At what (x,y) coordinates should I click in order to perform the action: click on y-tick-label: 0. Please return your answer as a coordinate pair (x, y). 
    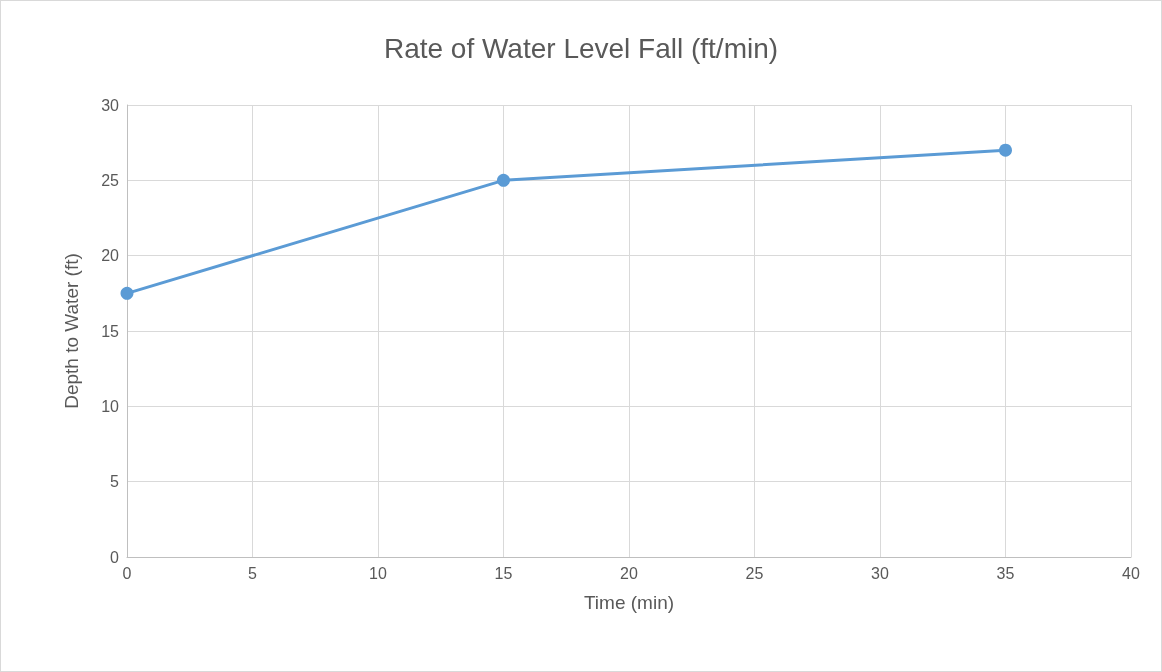
    Looking at the image, I should click on (115, 557).